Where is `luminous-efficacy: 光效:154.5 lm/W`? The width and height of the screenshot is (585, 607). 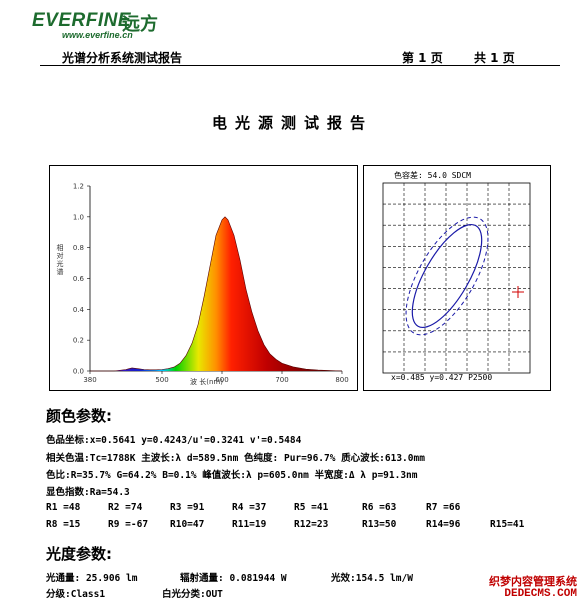 luminous-efficacy: 光效:154.5 lm/W is located at coordinates (372, 578).